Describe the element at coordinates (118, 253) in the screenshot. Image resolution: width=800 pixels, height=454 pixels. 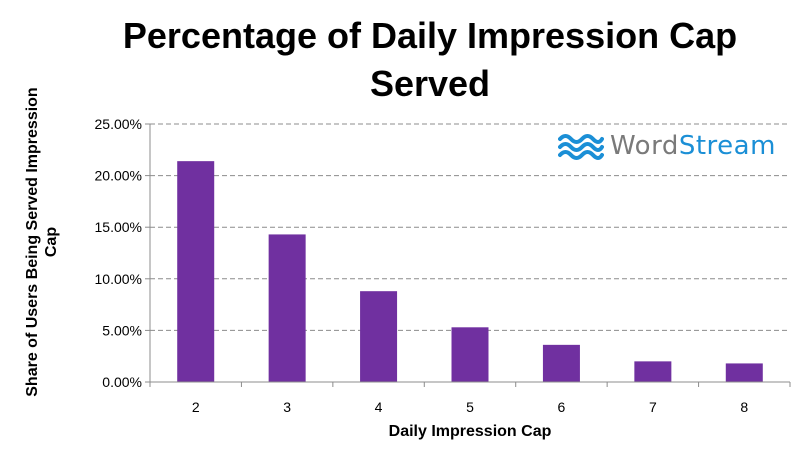
I see `y-tick-labels: 0.00% 5.00% 10.00% 15.00% 20.00% 25.00%` at that location.